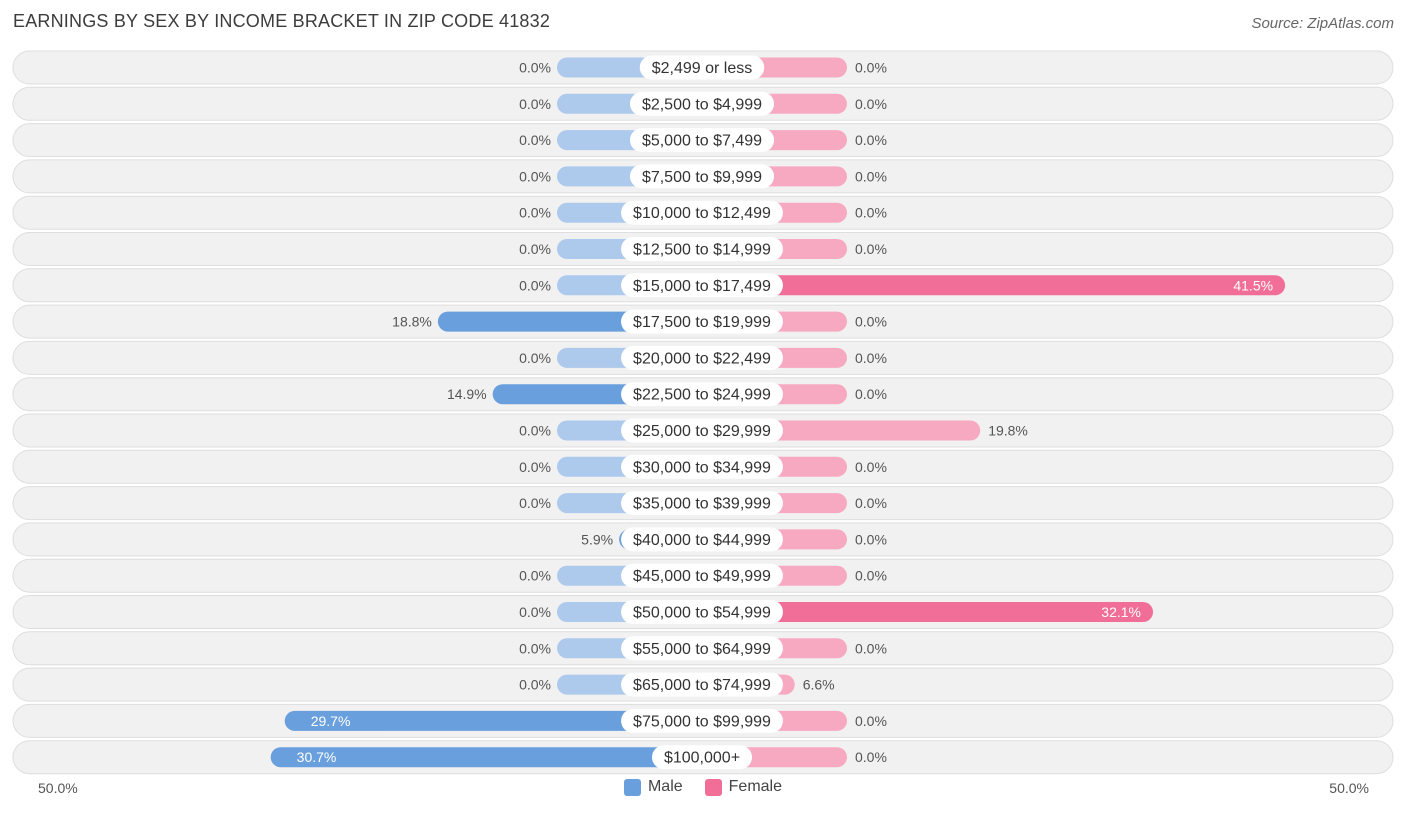 This screenshot has height=813, width=1406. I want to click on chart-row: 0.0% 0.0% $2,500 to $4,999, so click(703, 103).